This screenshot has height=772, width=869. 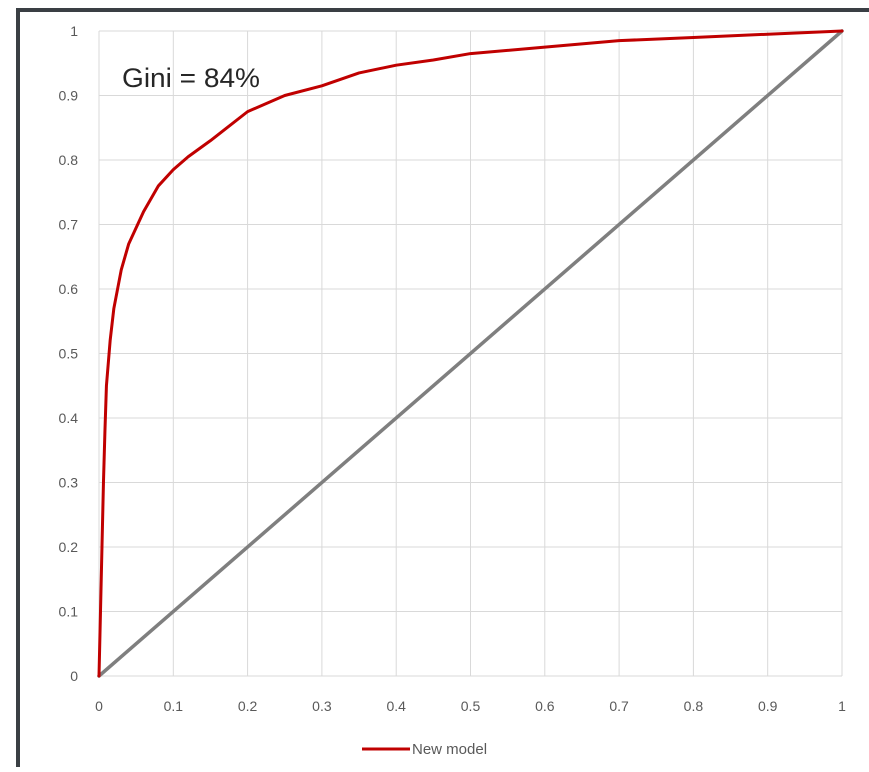 What do you see at coordinates (69, 289) in the screenshot?
I see `y-tick-label: 0.6` at bounding box center [69, 289].